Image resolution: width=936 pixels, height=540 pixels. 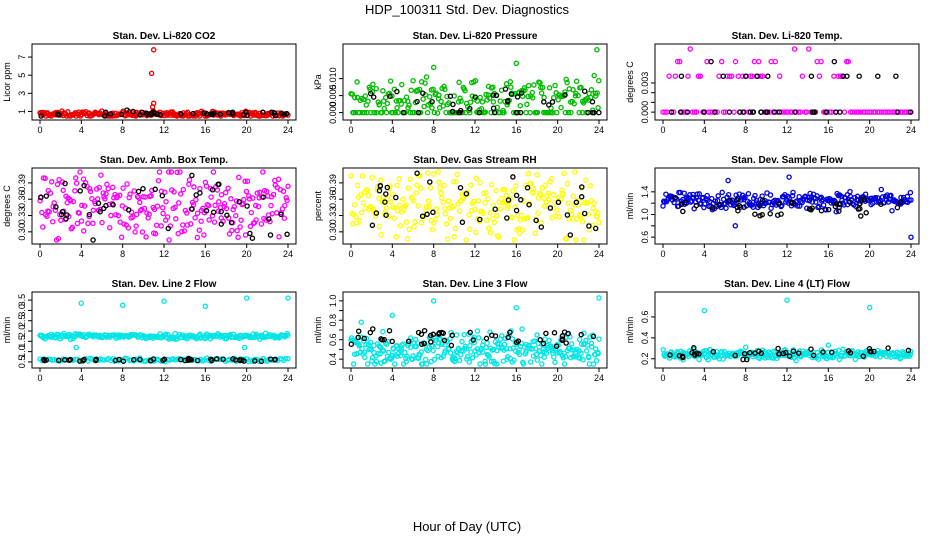 What do you see at coordinates (22, 320) in the screenshot?
I see `y-tick-label: 2.5` at bounding box center [22, 320].